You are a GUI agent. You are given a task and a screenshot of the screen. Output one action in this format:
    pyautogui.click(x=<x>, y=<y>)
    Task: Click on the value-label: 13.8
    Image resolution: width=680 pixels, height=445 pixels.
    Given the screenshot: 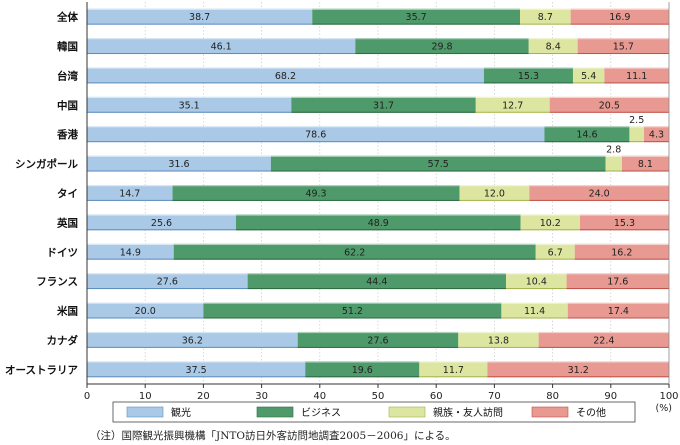 What is the action you would take?
    pyautogui.click(x=498, y=340)
    